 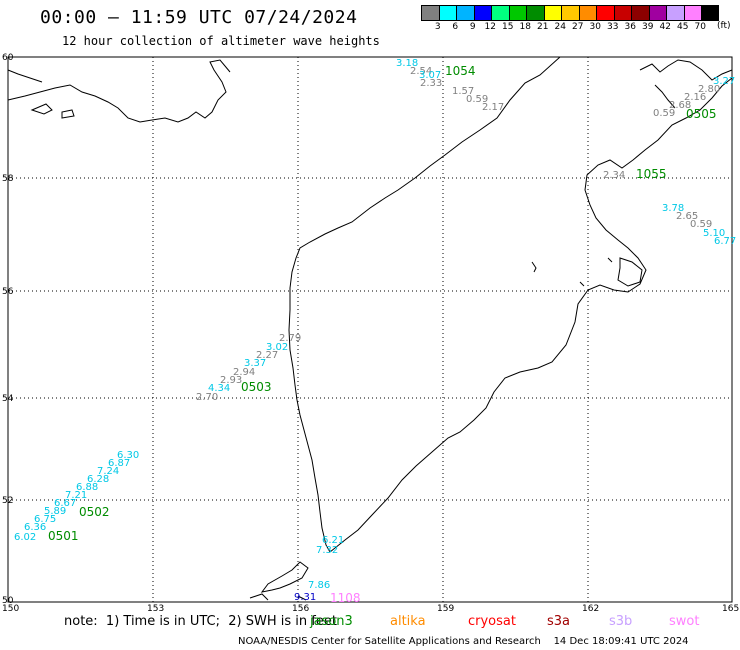 What do you see at coordinates (8, 292) in the screenshot?
I see `lat-label-56: 56` at bounding box center [8, 292].